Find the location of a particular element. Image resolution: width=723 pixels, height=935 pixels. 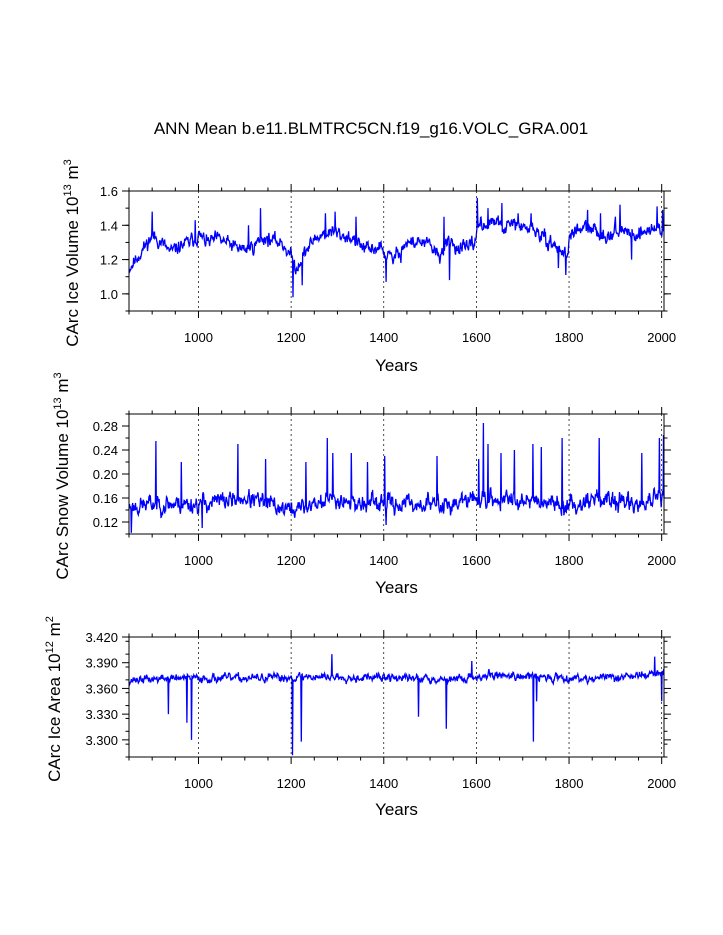

y-tick-label: 0.28 is located at coordinates (105, 426).